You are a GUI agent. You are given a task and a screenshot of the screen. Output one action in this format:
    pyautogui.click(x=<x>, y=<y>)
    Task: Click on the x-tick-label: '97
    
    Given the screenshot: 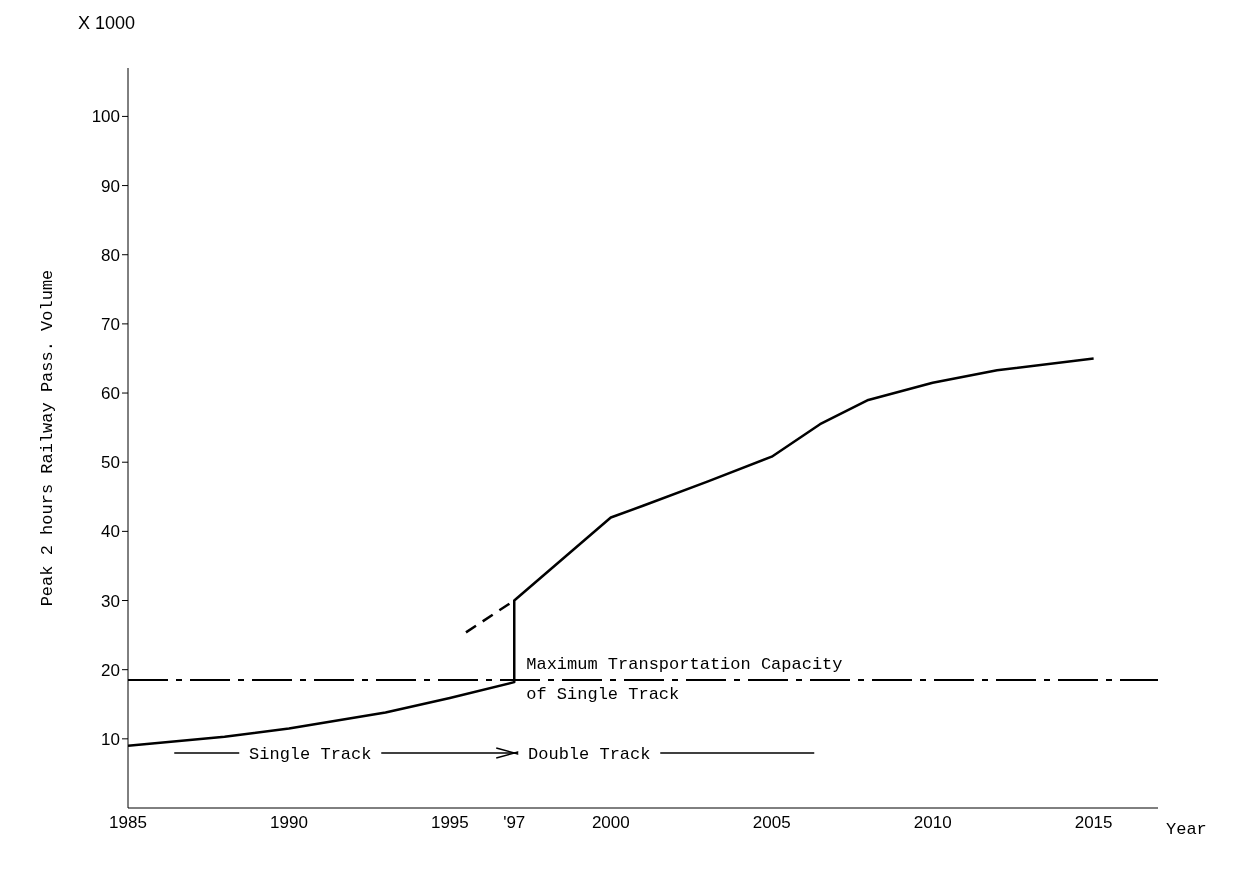 What is the action you would take?
    pyautogui.click(x=514, y=823)
    